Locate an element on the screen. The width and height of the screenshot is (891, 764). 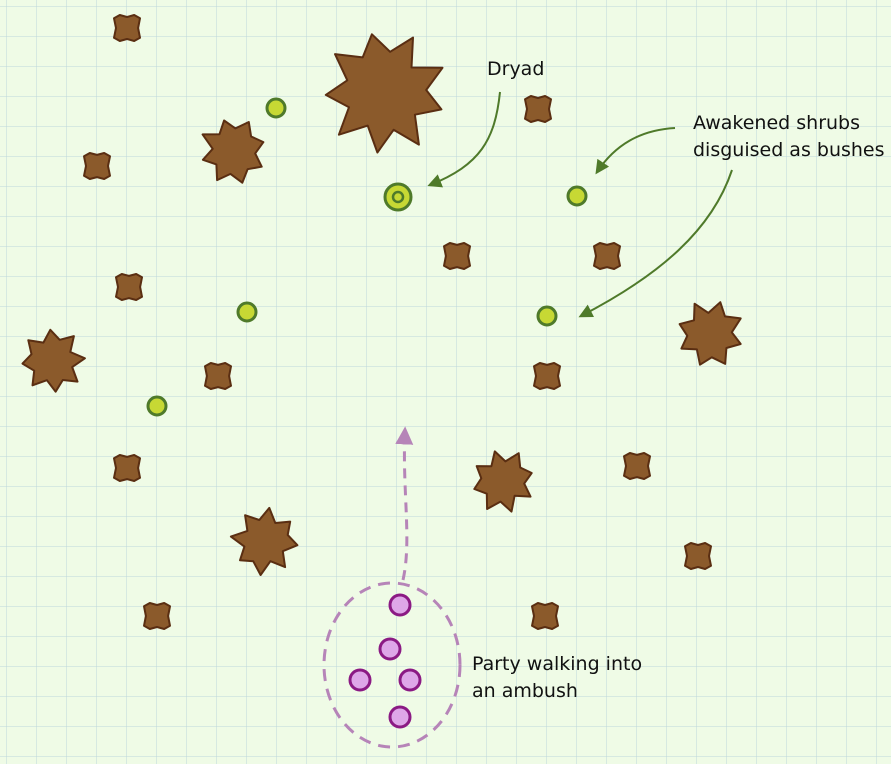
party-group-outline is located at coordinates (392, 665).